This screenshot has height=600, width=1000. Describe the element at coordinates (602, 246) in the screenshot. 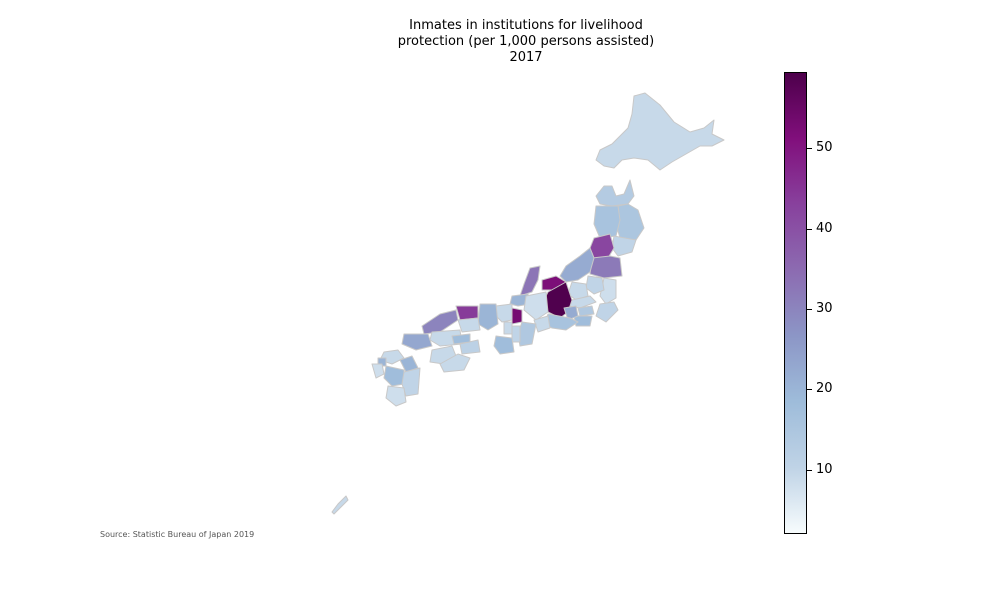

I see `region-yamagata` at that location.